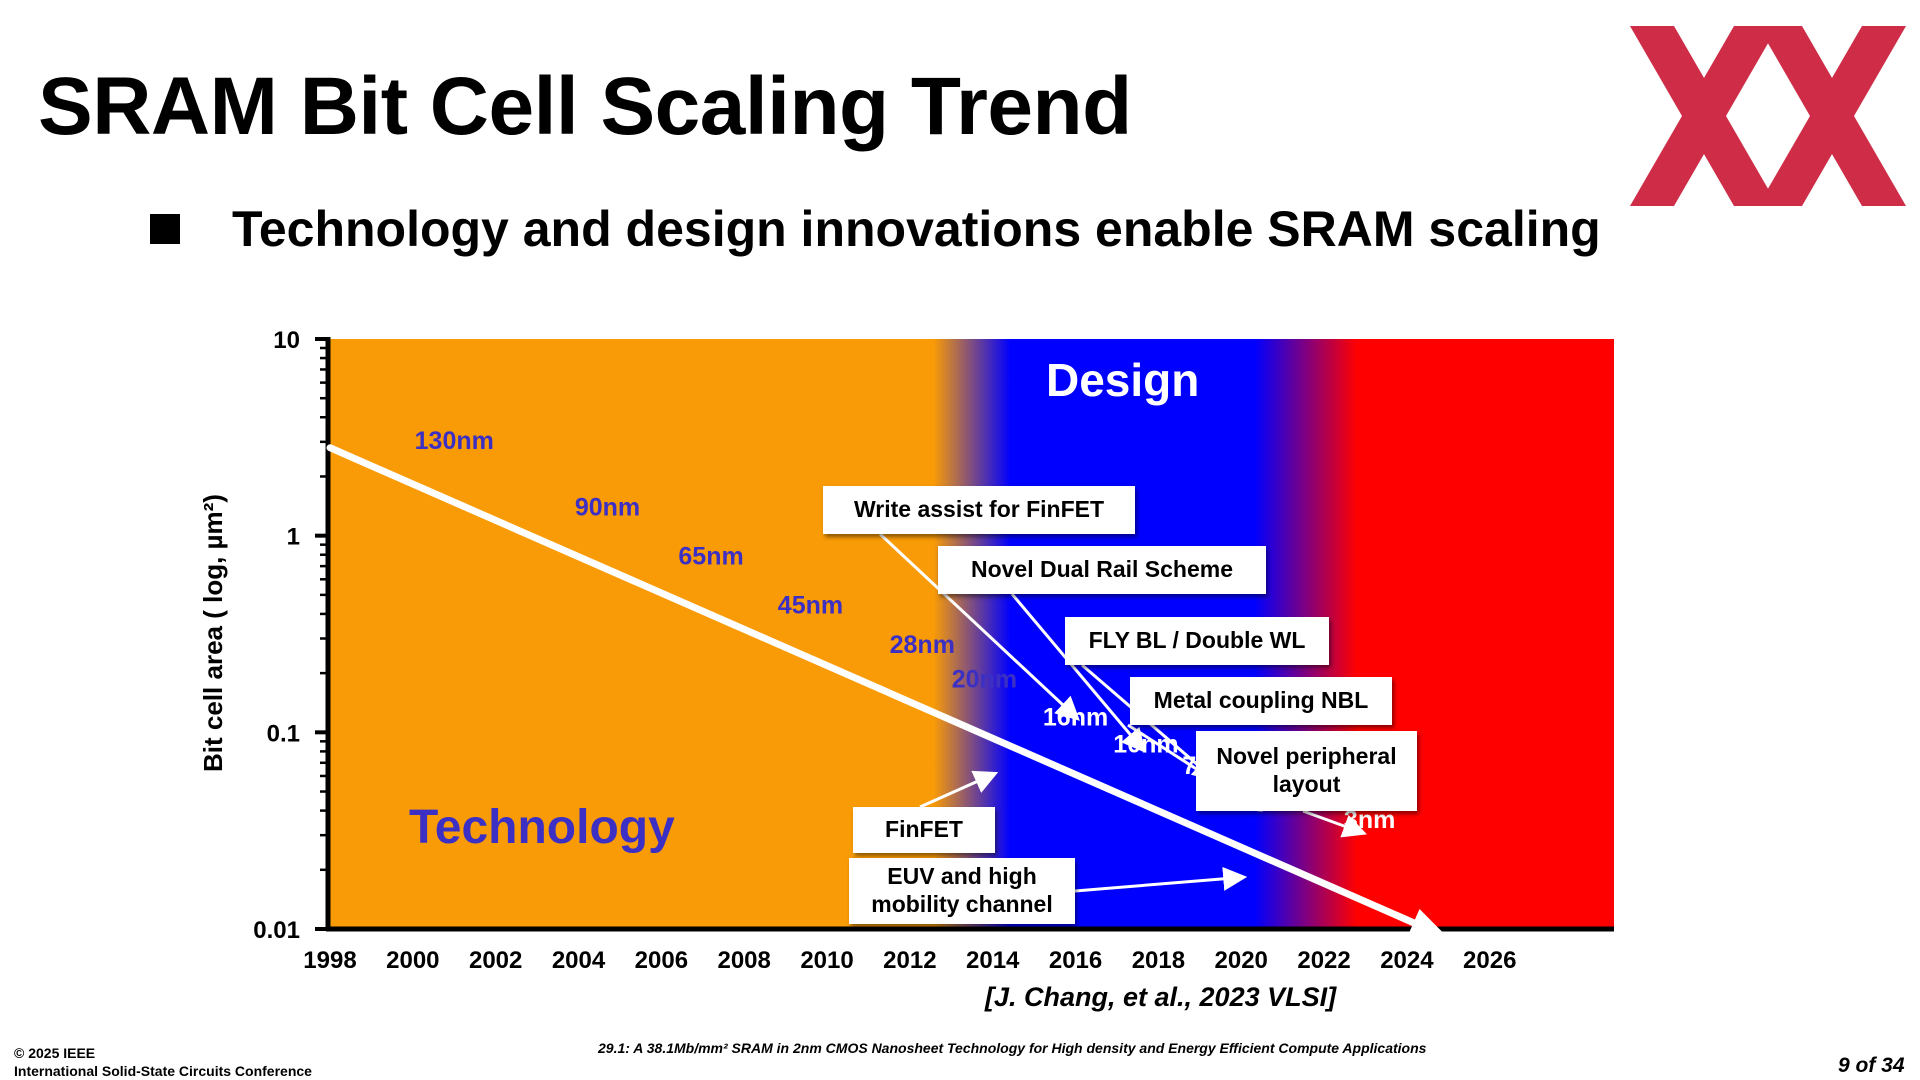 The width and height of the screenshot is (1920, 1080). I want to click on x-tick-label: 2026, so click(1489, 960).